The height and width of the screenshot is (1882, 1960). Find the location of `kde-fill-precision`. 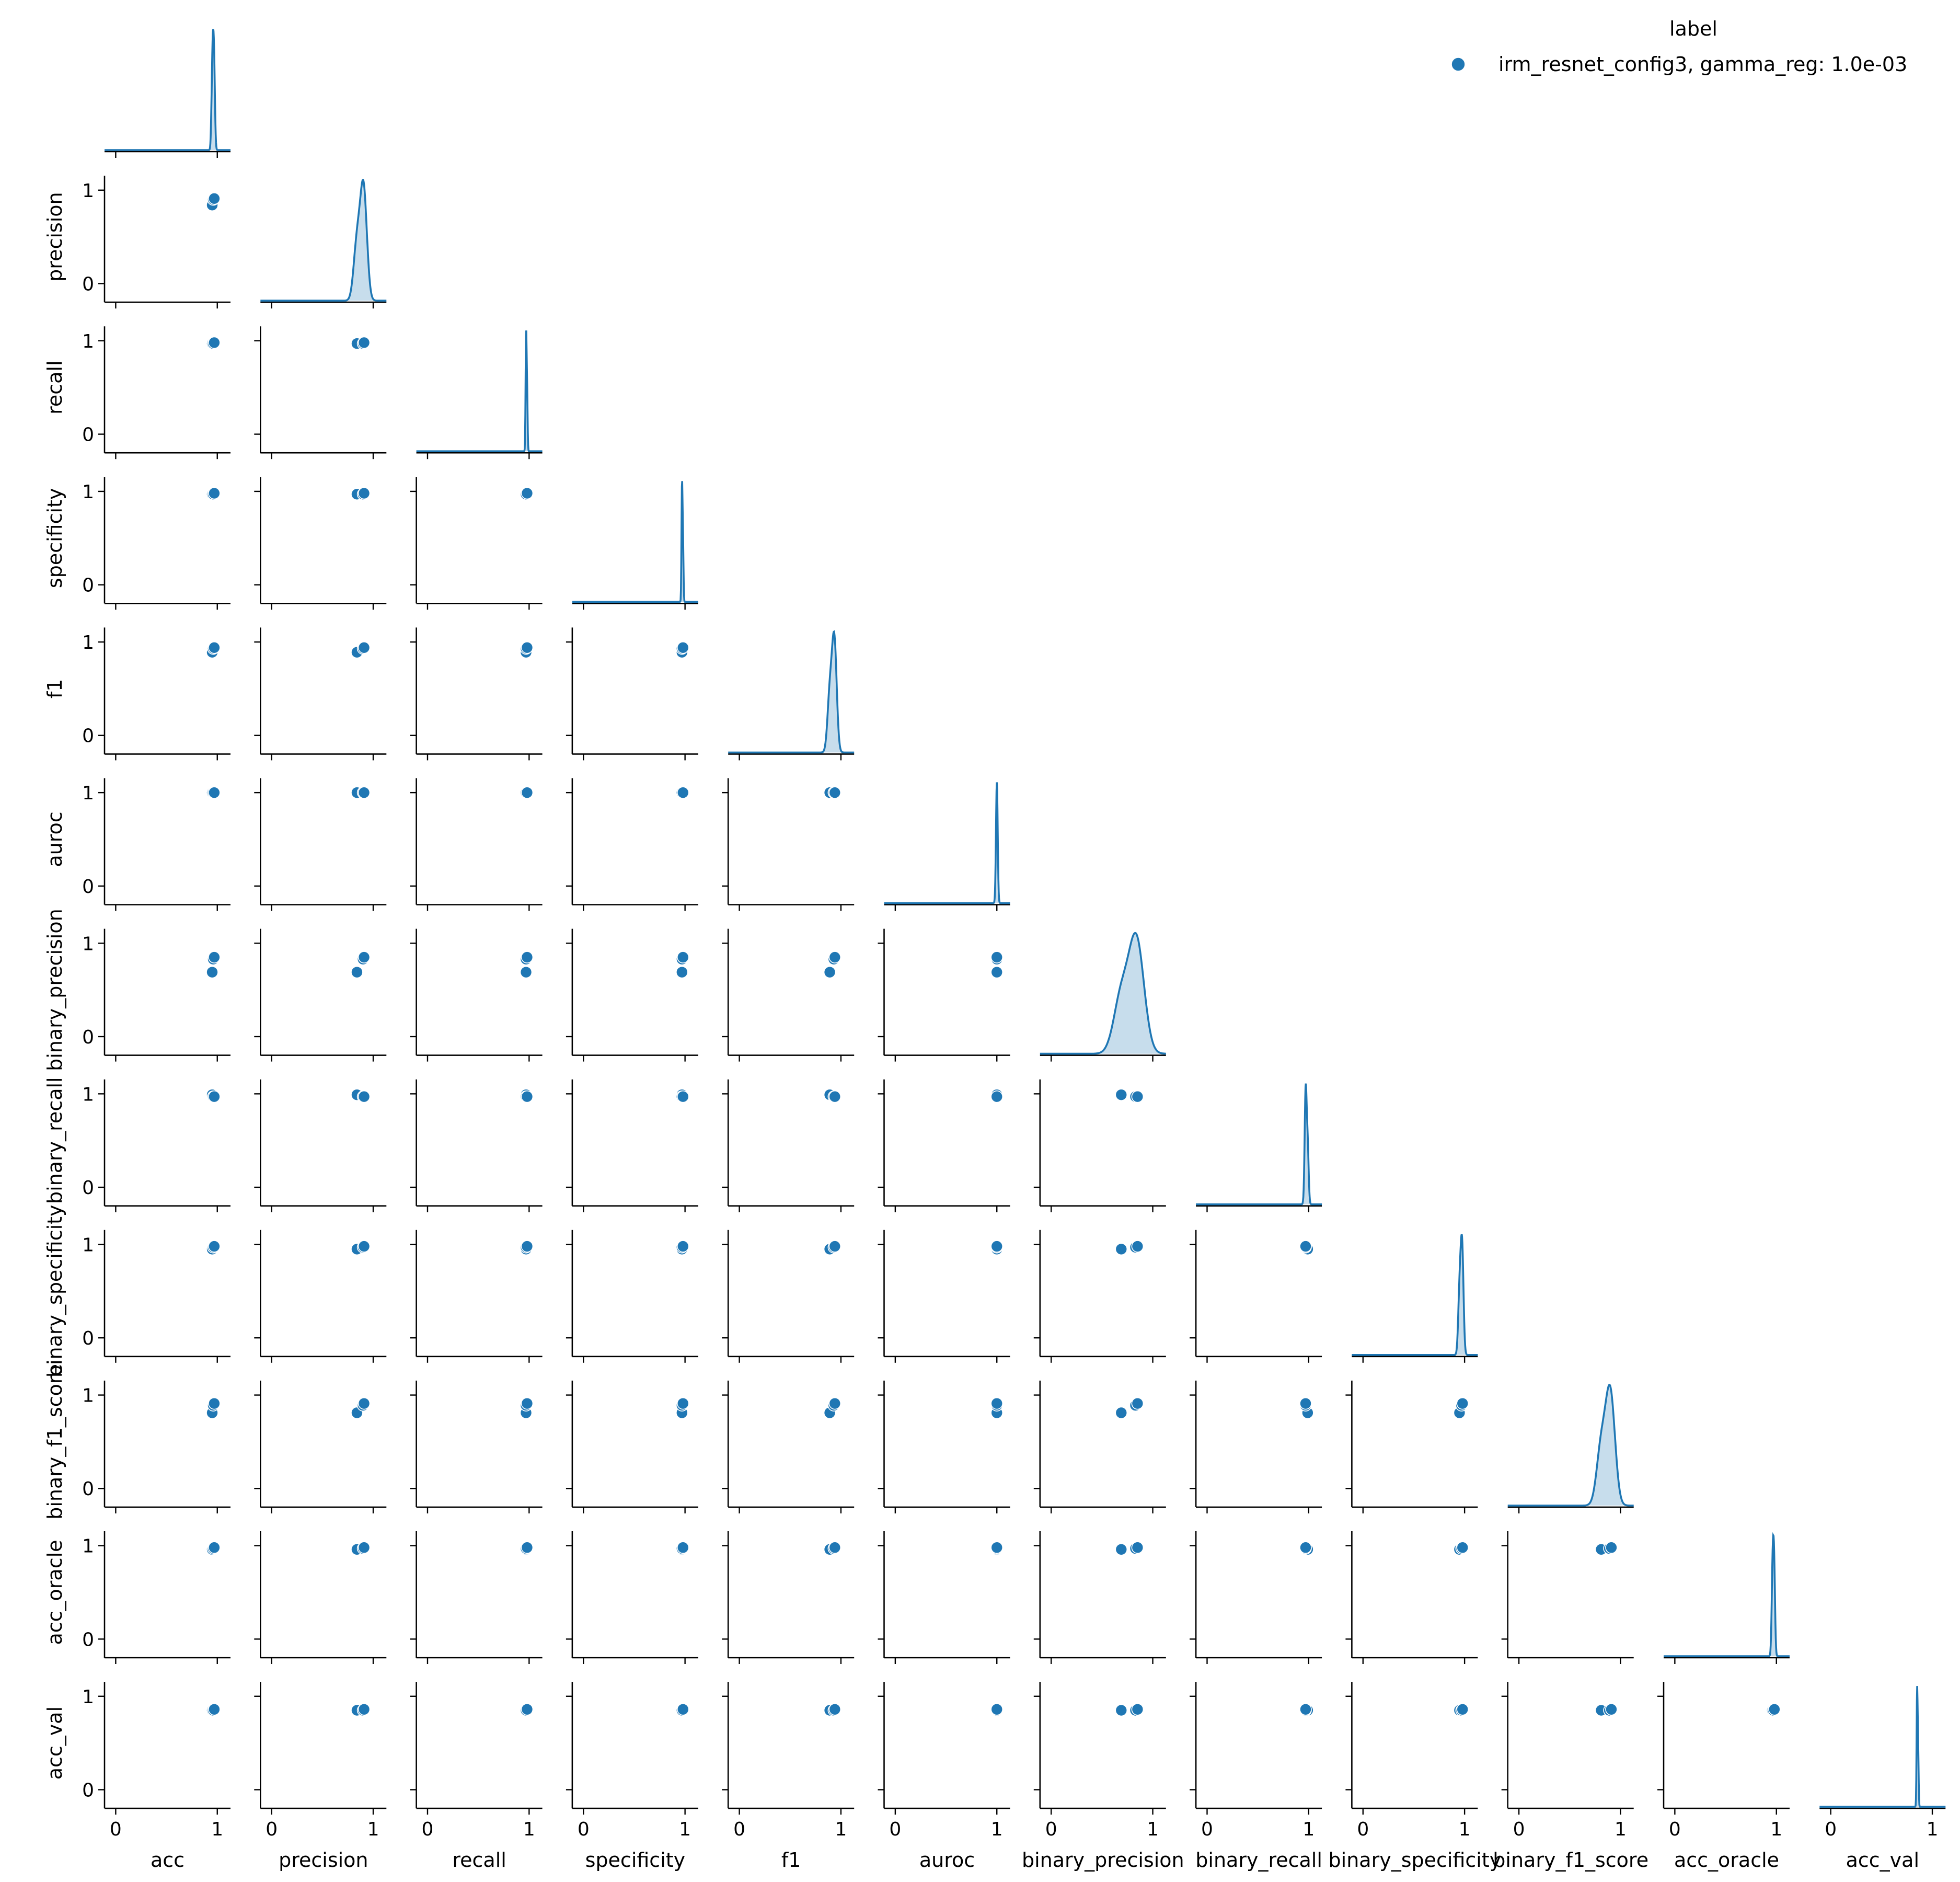

kde-fill-precision is located at coordinates (323, 240).